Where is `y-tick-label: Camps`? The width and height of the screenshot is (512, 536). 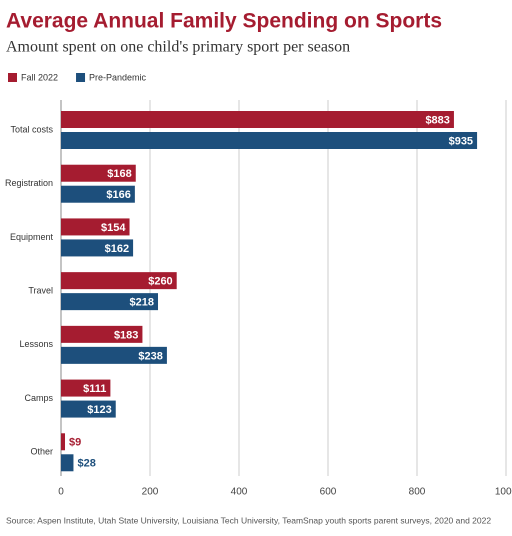
y-tick-label: Camps is located at coordinates (38, 398).